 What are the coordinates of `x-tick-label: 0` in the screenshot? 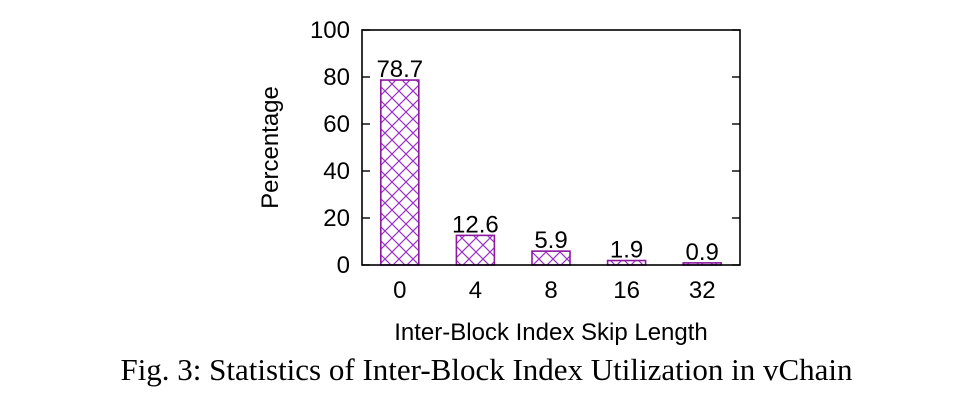 It's located at (399, 290).